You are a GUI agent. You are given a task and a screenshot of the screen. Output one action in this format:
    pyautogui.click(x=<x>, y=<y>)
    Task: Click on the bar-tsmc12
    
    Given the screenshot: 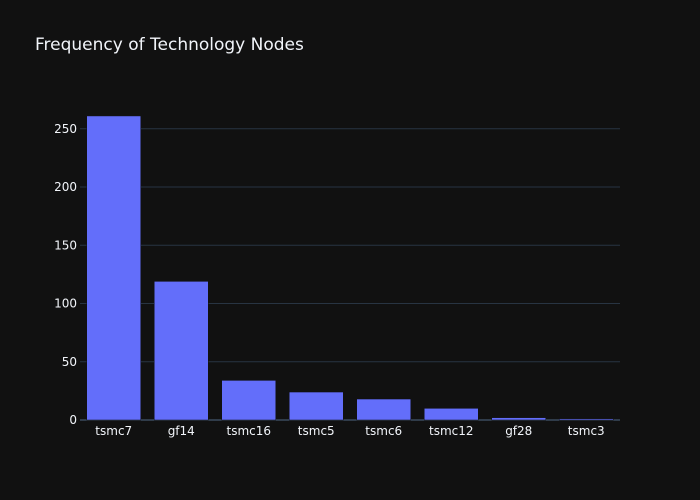 What is the action you would take?
    pyautogui.click(x=451, y=414)
    